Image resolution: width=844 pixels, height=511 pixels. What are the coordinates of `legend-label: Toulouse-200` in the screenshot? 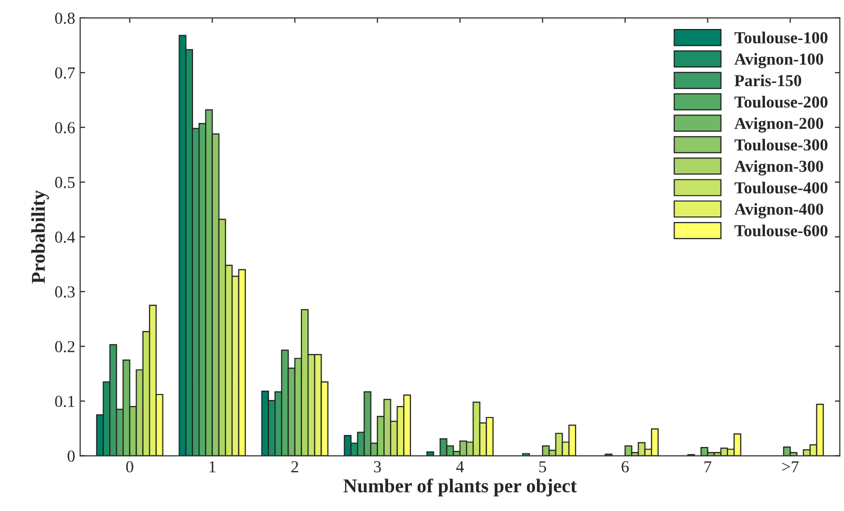 It's located at (781, 102).